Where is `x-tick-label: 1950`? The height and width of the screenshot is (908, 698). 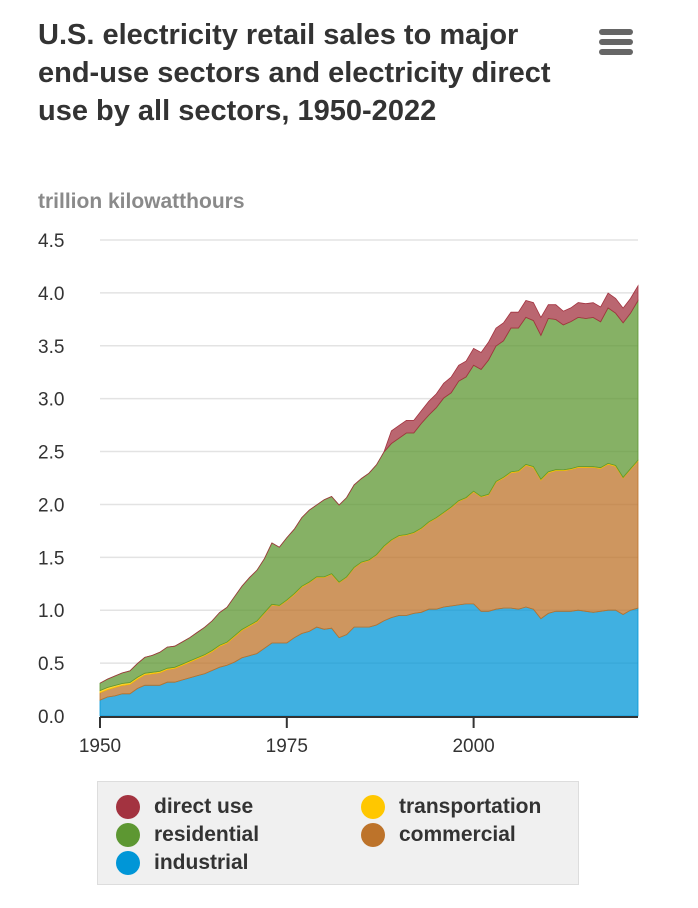 x-tick-label: 1950 is located at coordinates (100, 746).